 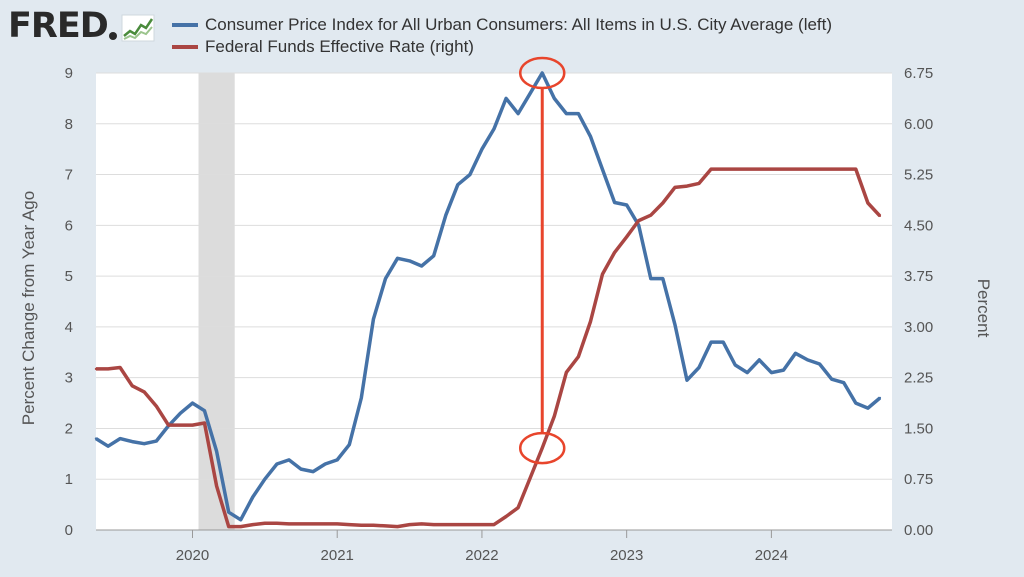 What do you see at coordinates (185, 25) in the screenshot?
I see `legend-swatch-cpi` at bounding box center [185, 25].